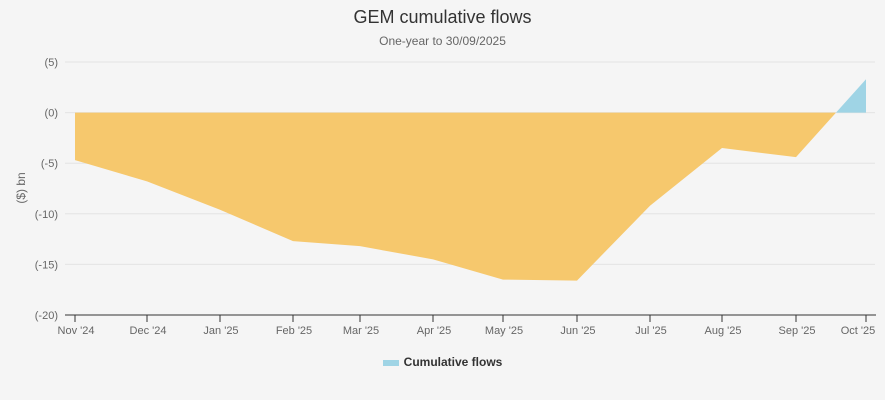 This screenshot has width=885, height=400. Describe the element at coordinates (442, 17) in the screenshot. I see `chart-title: GEM cumulative flows` at that location.